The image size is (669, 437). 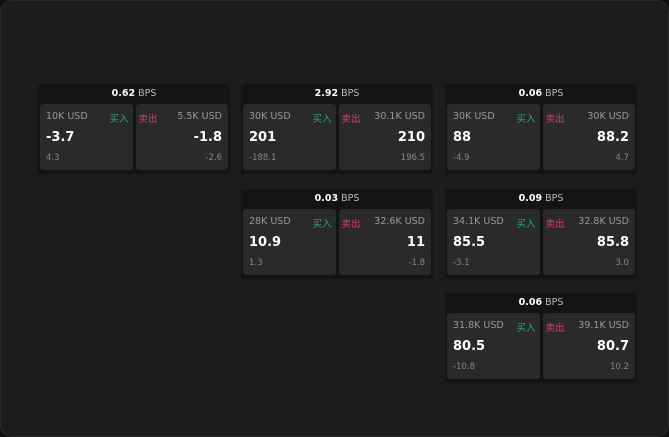 I want to click on spread-value: 2.92, so click(x=326, y=93).